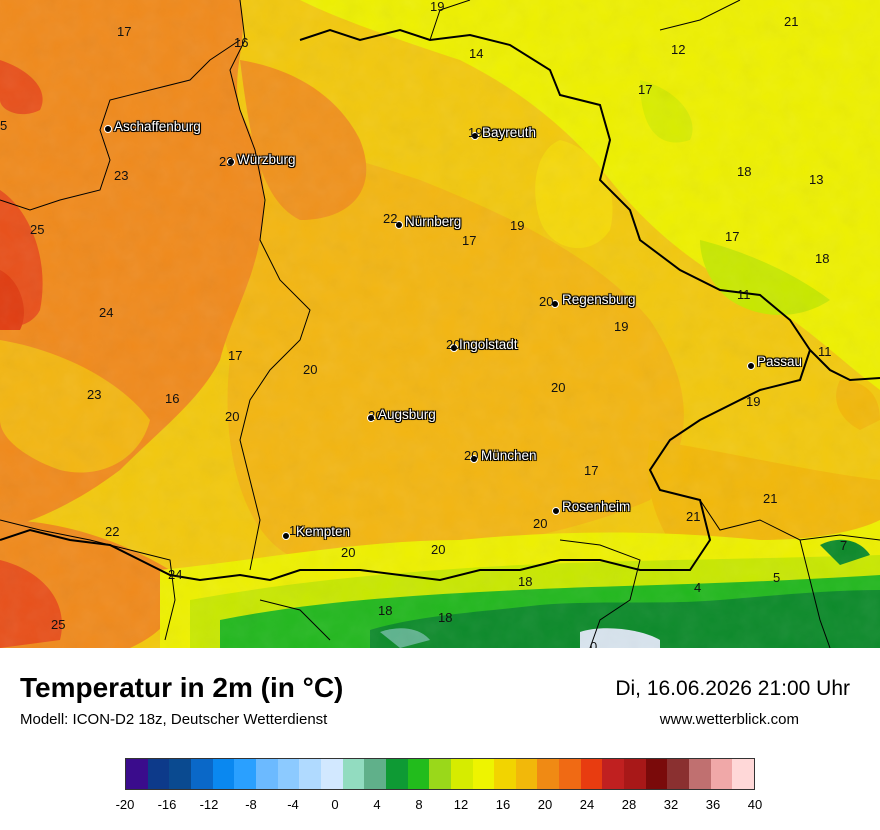 The image size is (880, 830). I want to click on legend-tick-label: -4, so click(293, 804).